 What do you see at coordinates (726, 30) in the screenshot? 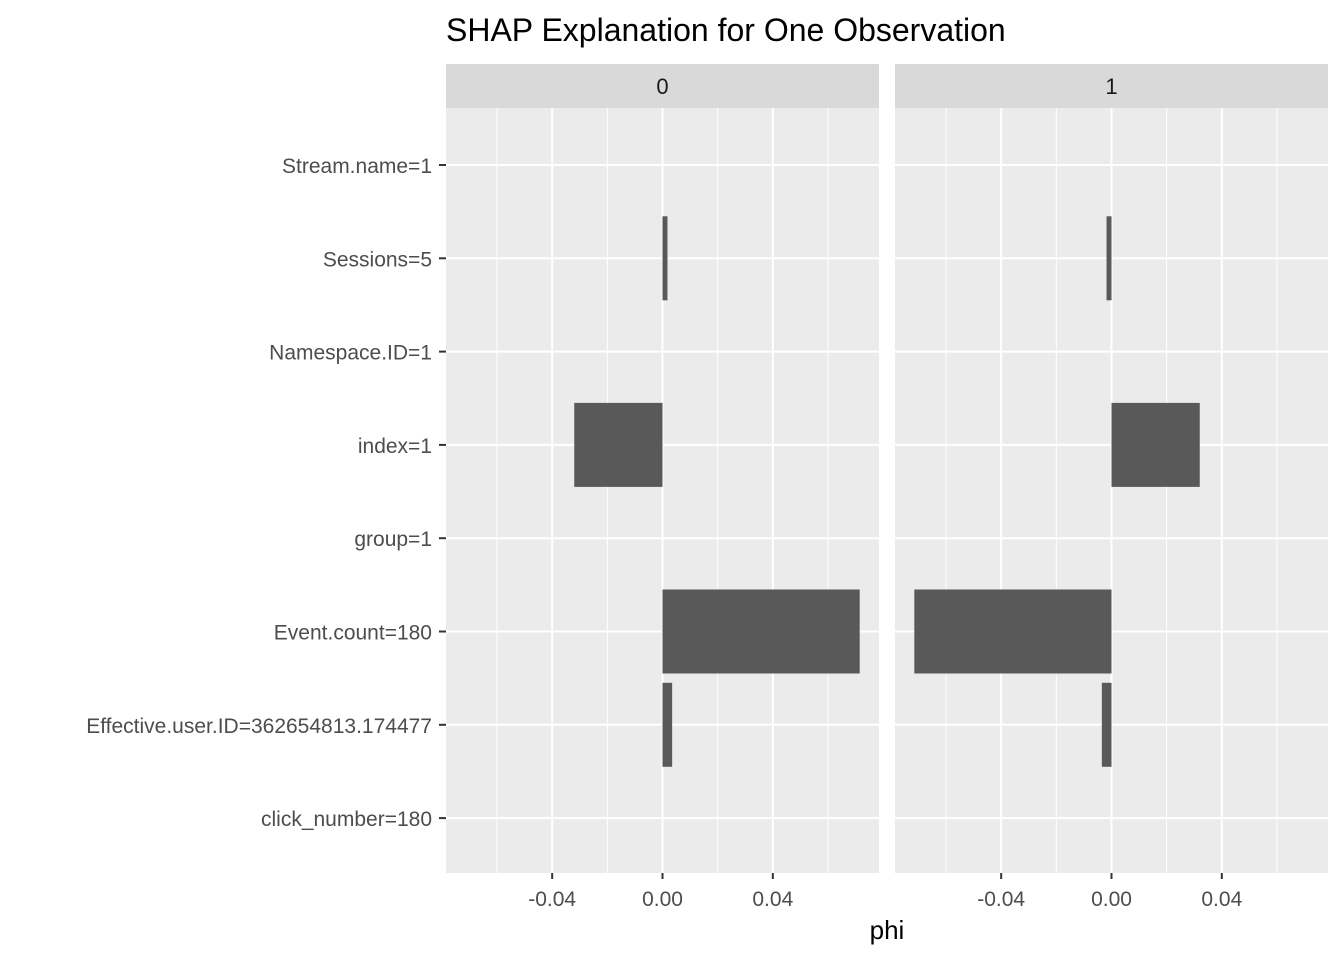
I see `chart-title: SHAP Explanation for One Observation` at bounding box center [726, 30].